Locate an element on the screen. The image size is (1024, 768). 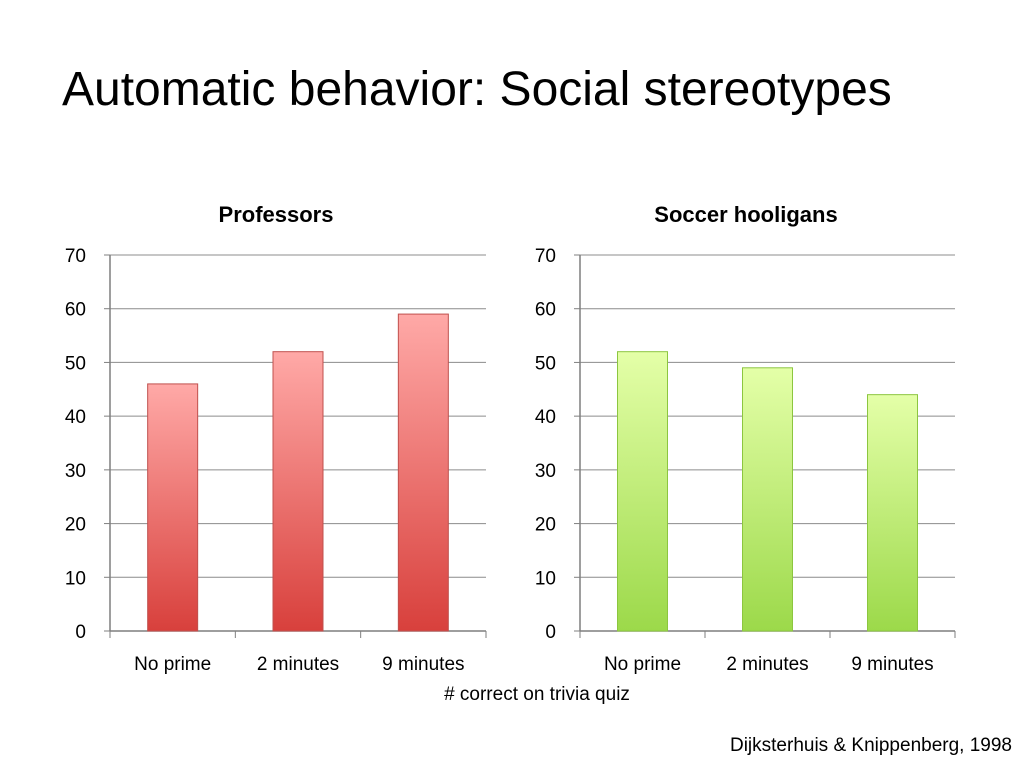
chart-title: Professors is located at coordinates (276, 214).